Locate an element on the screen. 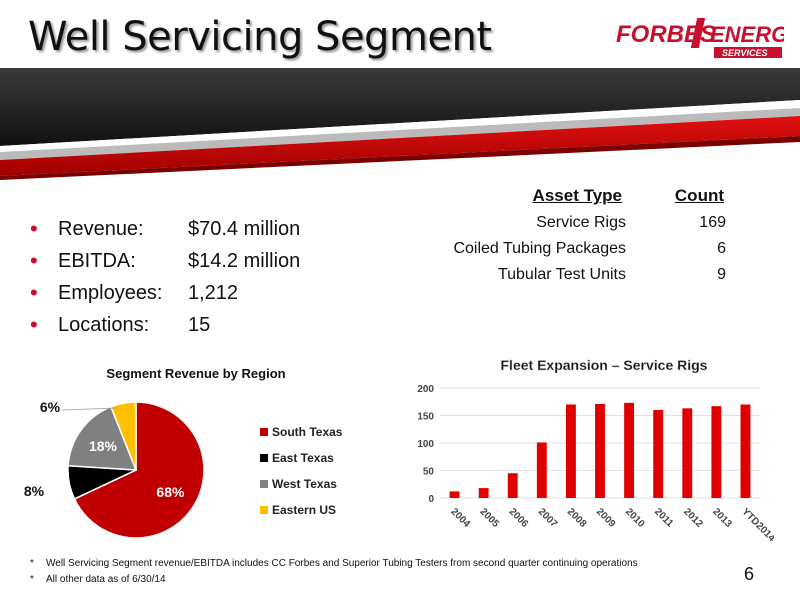 Image resolution: width=800 pixels, height=600 pixels. summary-label: Employees: is located at coordinates (110, 293).